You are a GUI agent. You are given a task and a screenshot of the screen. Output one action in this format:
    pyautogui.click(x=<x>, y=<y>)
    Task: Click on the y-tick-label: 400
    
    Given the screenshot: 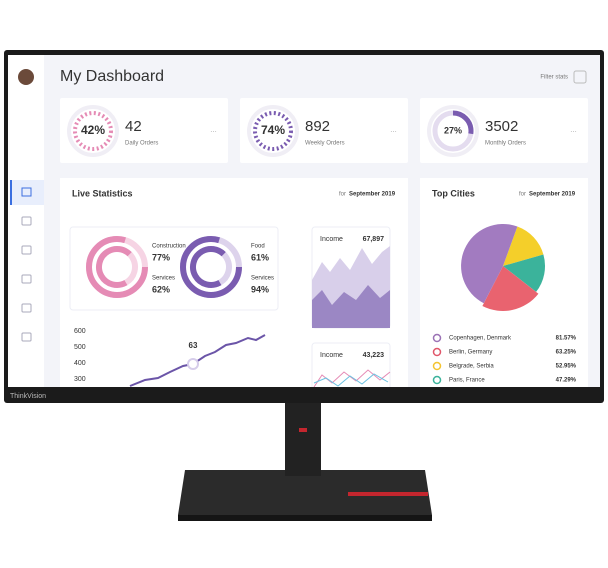 What is the action you would take?
    pyautogui.click(x=80, y=363)
    